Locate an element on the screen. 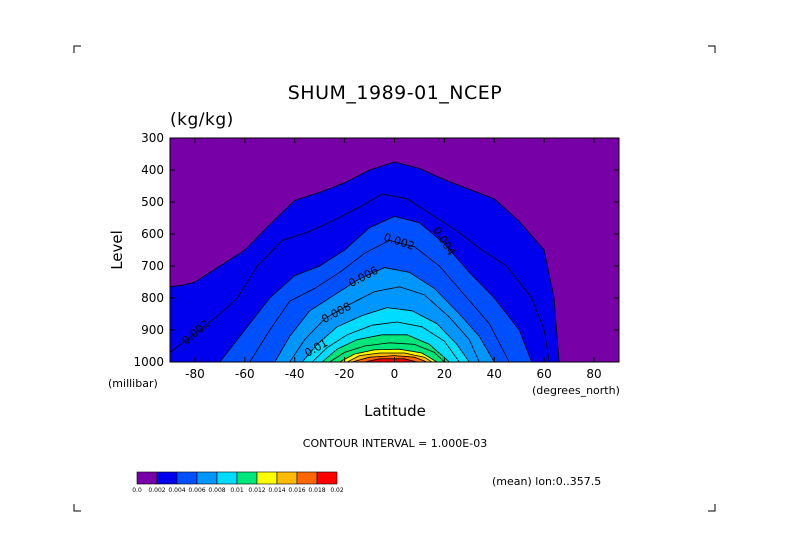 Image resolution: width=789 pixels, height=558 pixels. colorbar-label: 0.006 is located at coordinates (196, 490).